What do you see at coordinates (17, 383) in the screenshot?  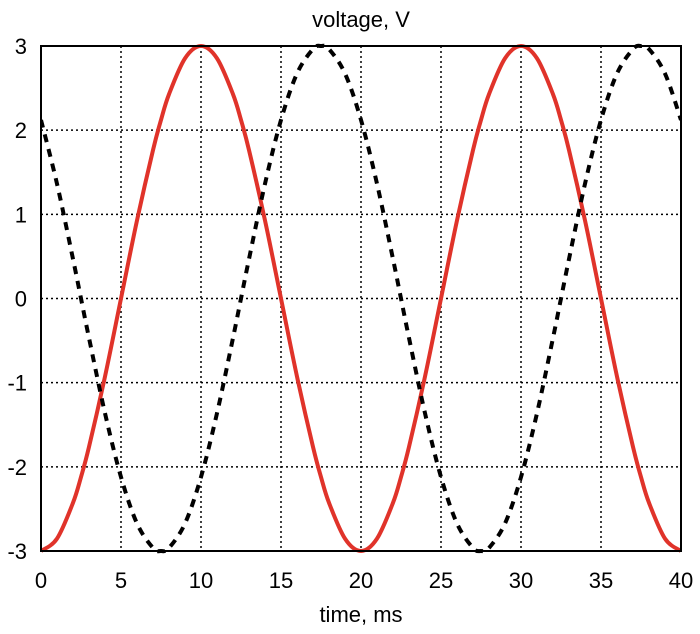 I see `y-tick-label-2: -1` at bounding box center [17, 383].